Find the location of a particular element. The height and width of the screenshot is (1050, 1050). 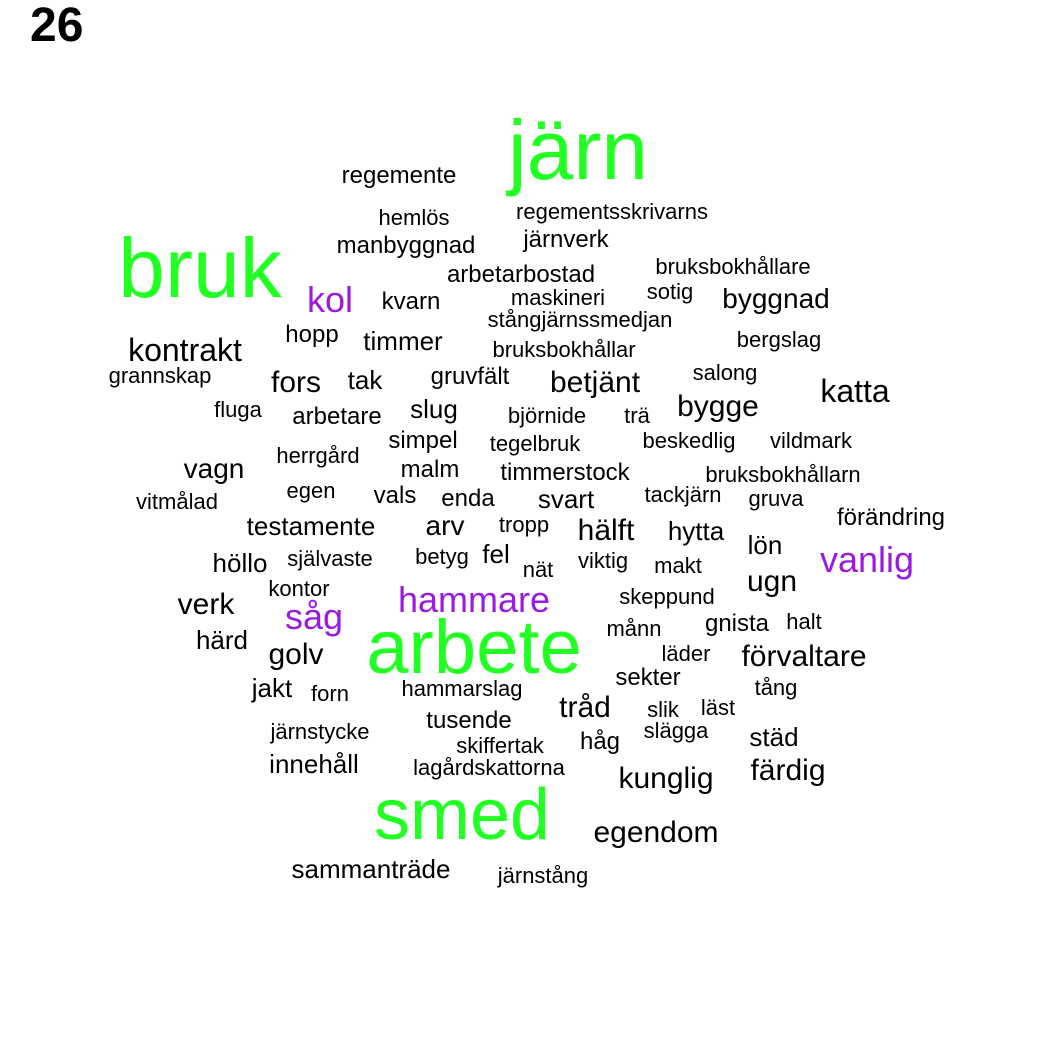

cloud-word: tegelbruk is located at coordinates (535, 443).